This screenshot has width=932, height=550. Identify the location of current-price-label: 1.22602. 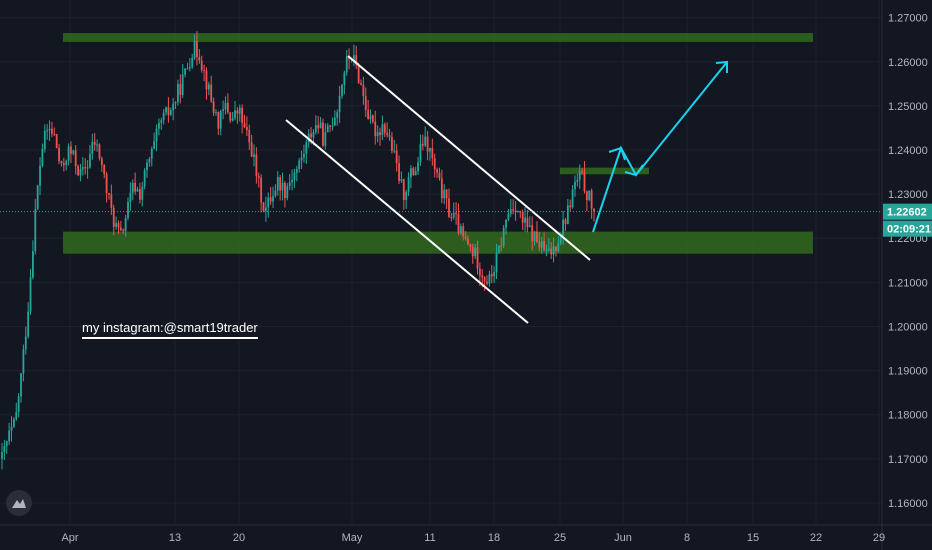
(907, 213).